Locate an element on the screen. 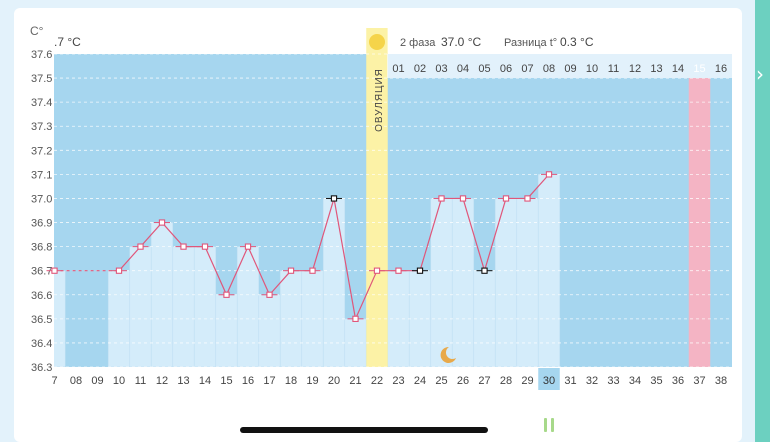 Image resolution: width=770 pixels, height=442 pixels. home-indicator is located at coordinates (364, 430).